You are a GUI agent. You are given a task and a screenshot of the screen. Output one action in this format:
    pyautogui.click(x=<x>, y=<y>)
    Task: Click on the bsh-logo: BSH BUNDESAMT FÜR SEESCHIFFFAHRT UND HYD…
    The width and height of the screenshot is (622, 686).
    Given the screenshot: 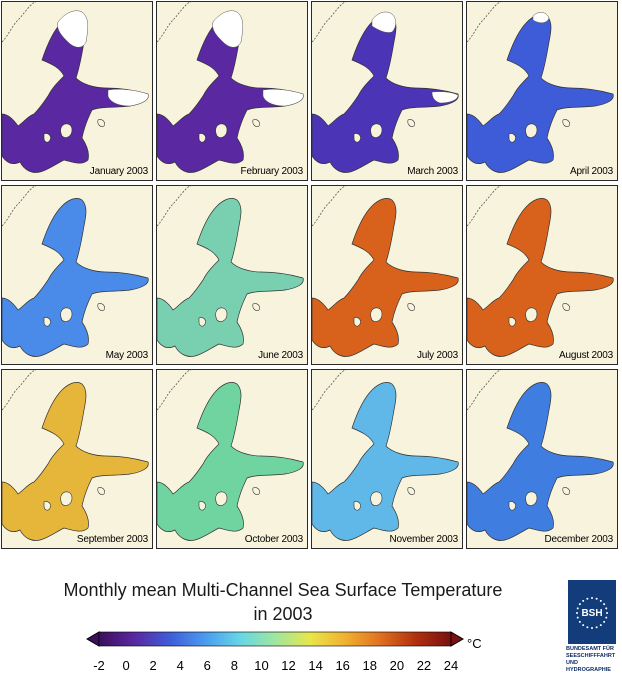 What is the action you would take?
    pyautogui.click(x=592, y=631)
    